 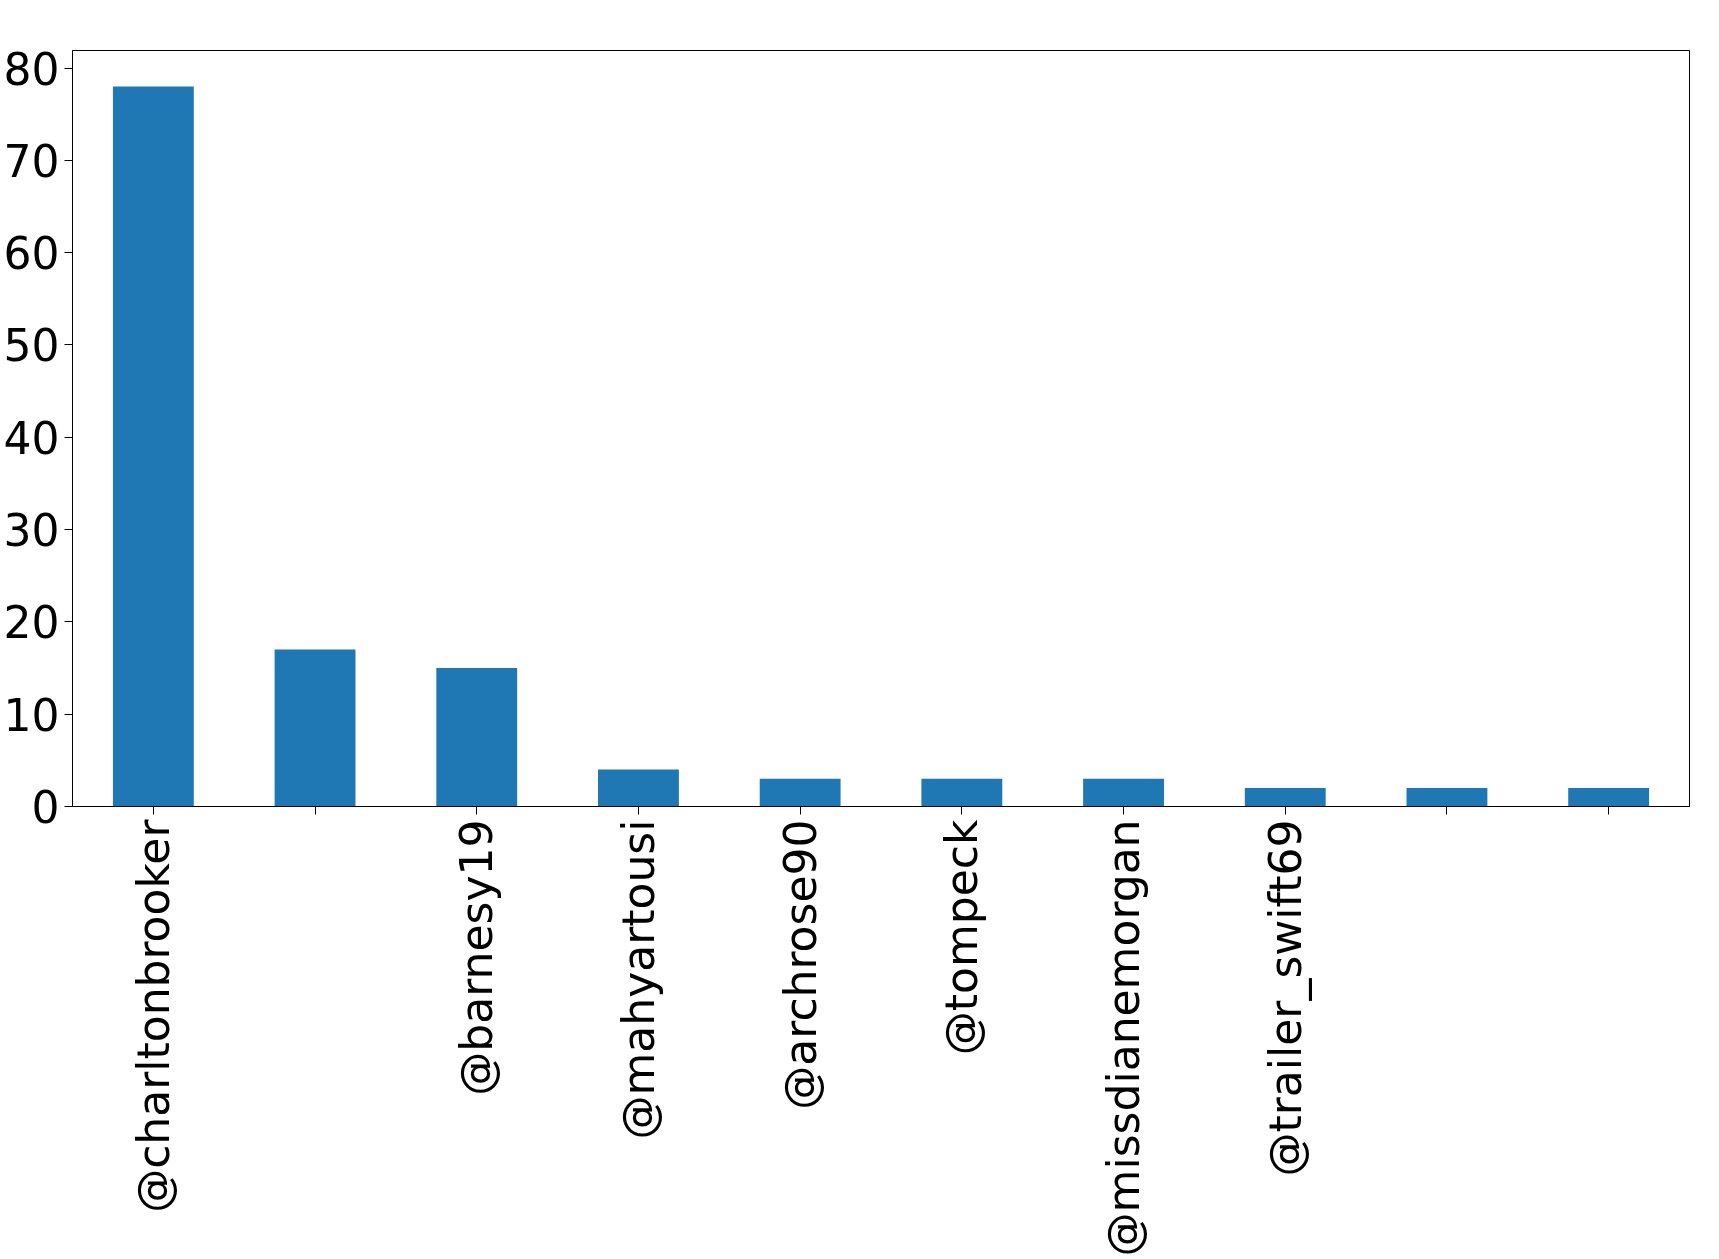 I want to click on x-tick-label: @missdianemorgan, so click(x=1124, y=1038).